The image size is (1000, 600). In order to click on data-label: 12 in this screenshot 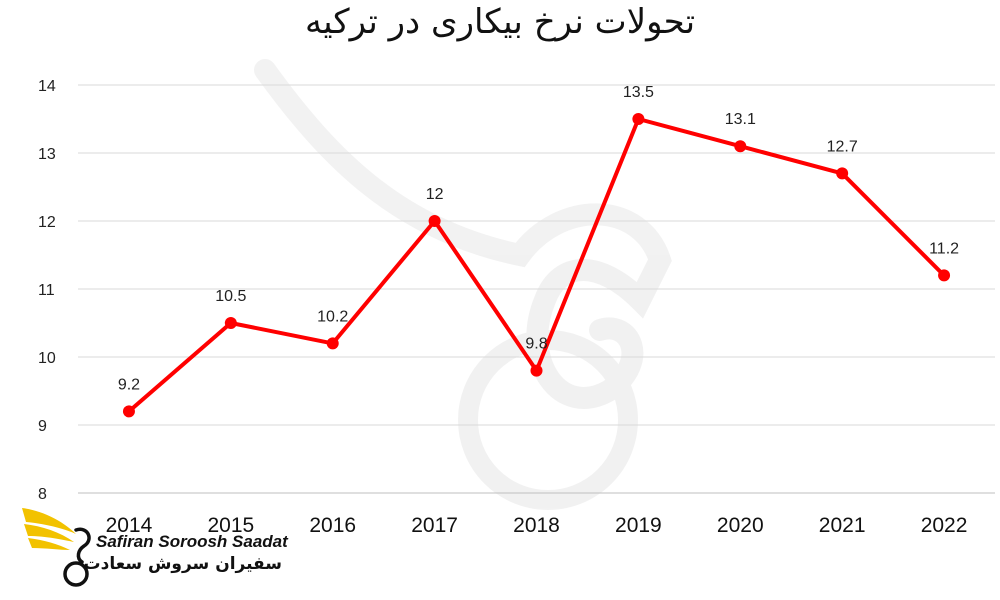, I will do `click(435, 194)`.